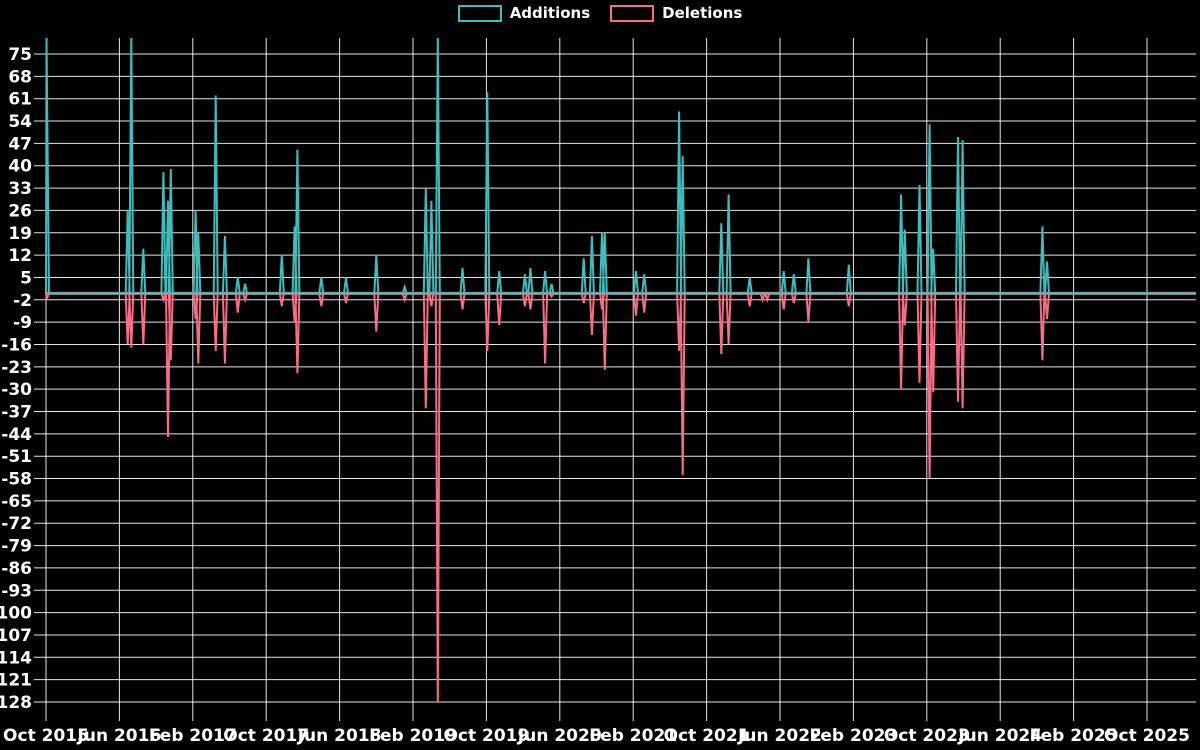 This screenshot has height=750, width=1200. Describe the element at coordinates (16, 413) in the screenshot. I see `svg-text: -37` at that location.